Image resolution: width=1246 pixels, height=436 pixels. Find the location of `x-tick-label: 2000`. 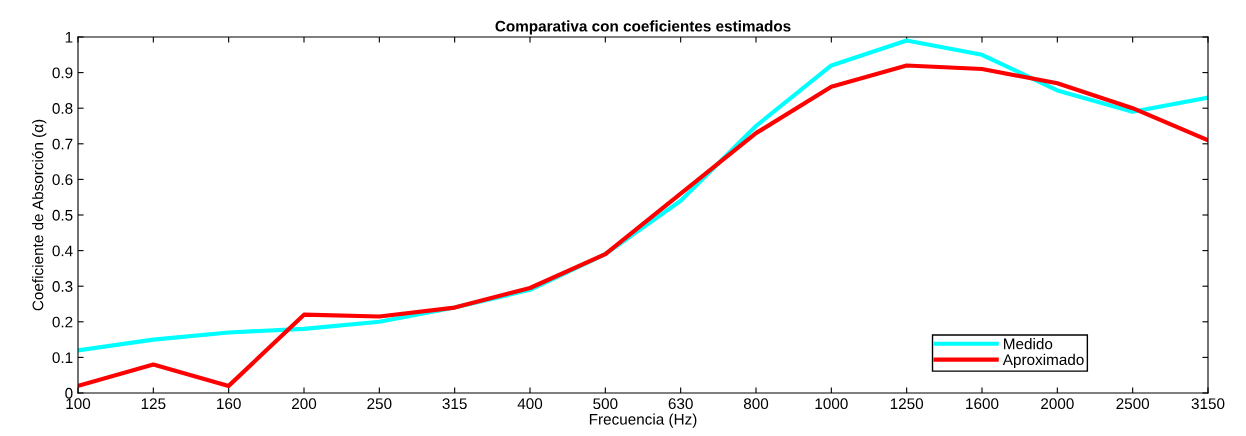

x-tick-label: 2000 is located at coordinates (1057, 404).